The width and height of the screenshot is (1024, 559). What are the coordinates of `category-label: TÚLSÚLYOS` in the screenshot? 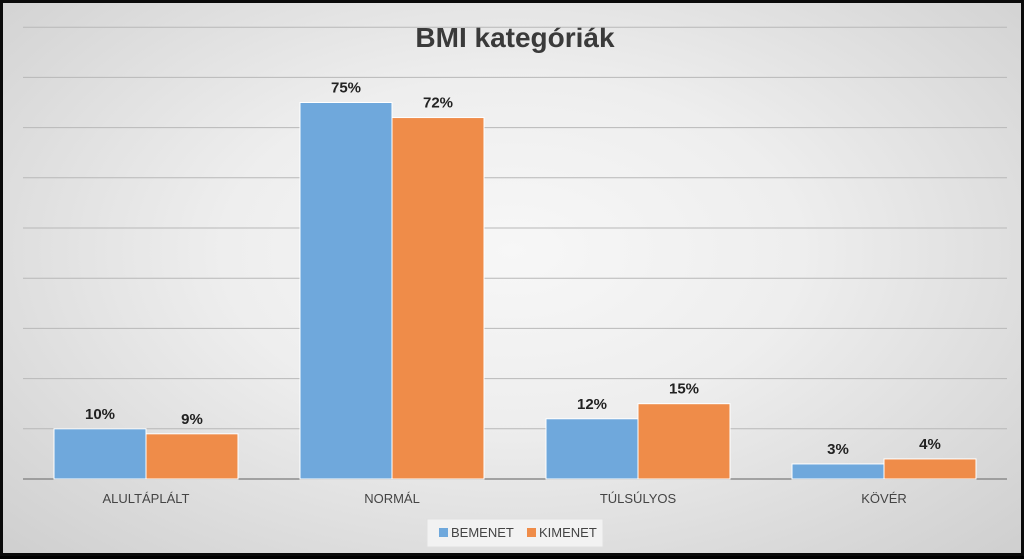 It's located at (638, 498).